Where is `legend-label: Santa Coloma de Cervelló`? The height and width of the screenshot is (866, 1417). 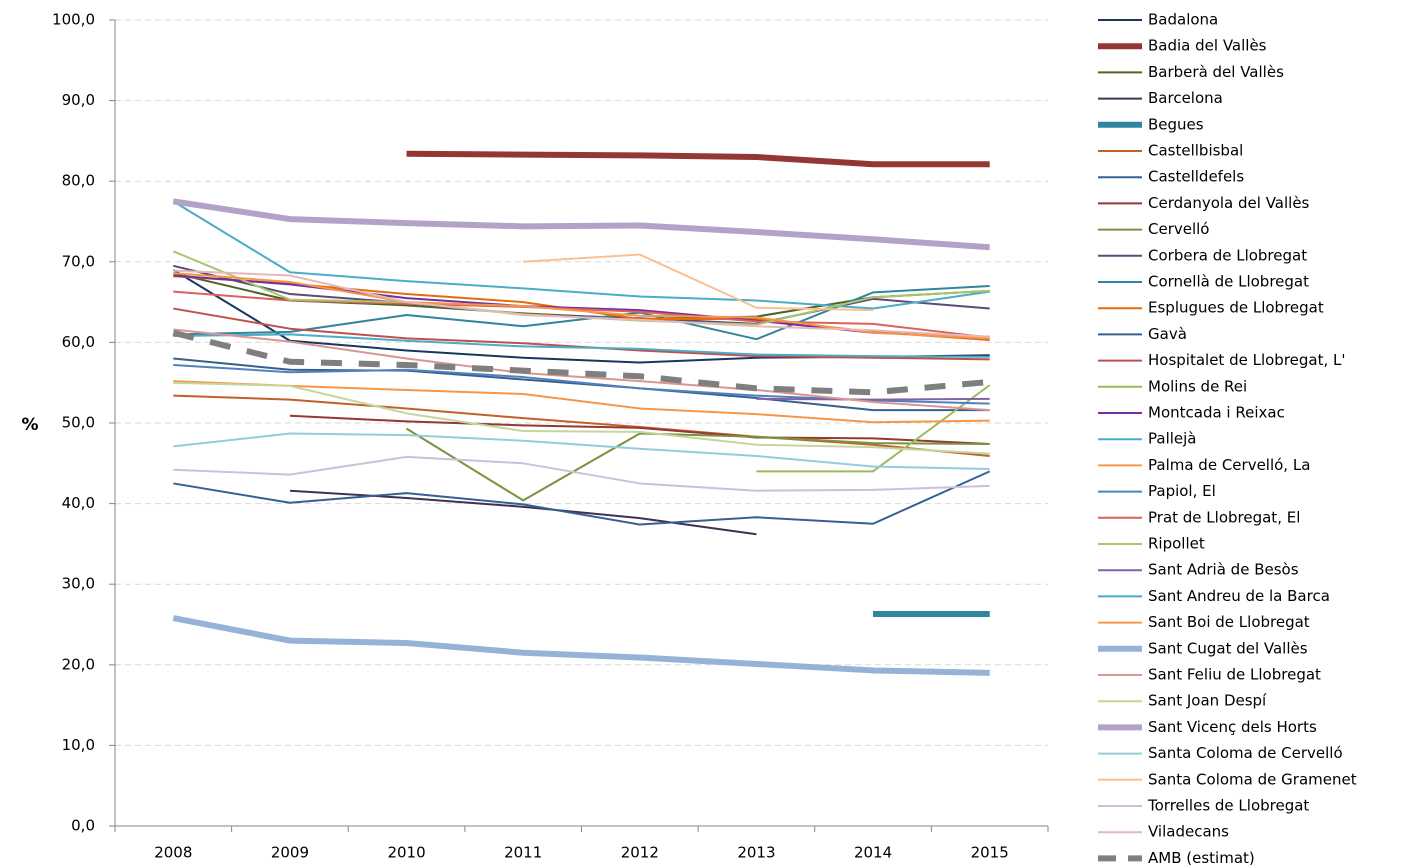 legend-label: Santa Coloma de Cervelló is located at coordinates (1245, 753).